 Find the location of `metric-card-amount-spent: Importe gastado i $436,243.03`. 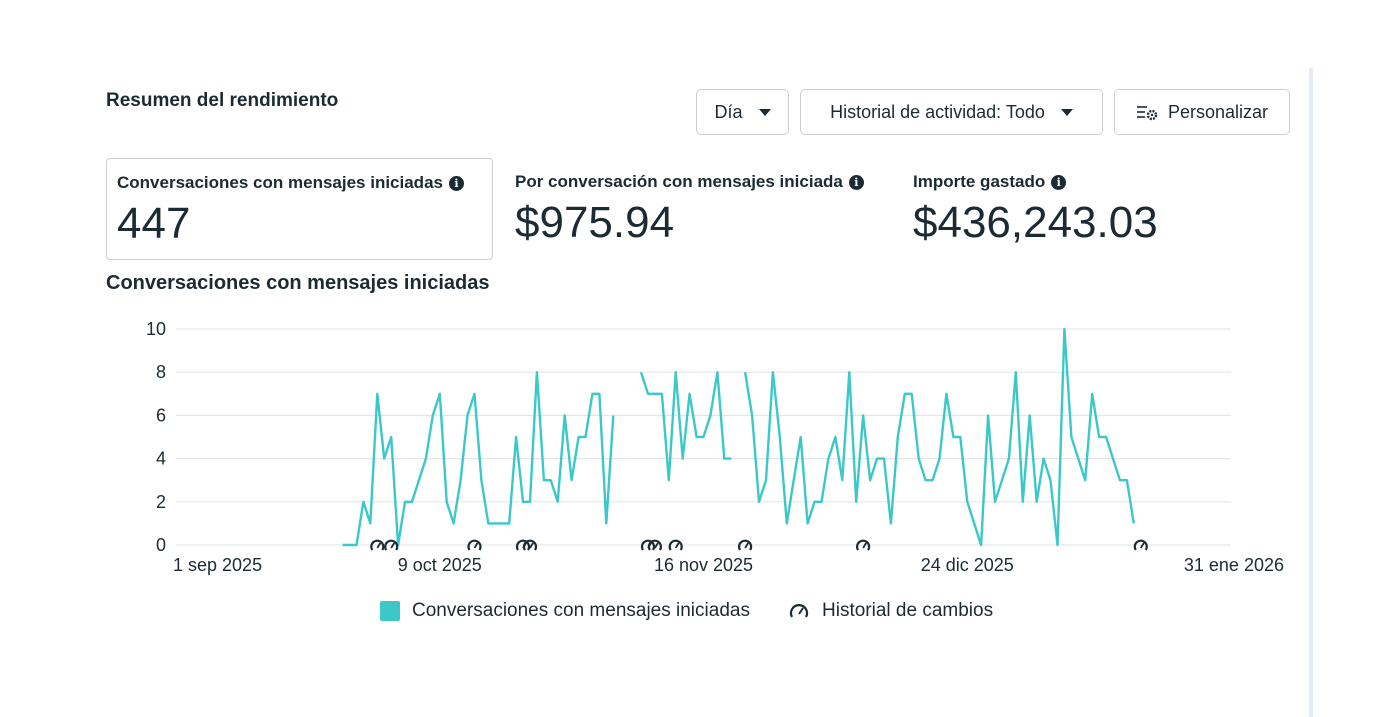

metric-card-amount-spent: Importe gastado i $436,243.03 is located at coordinates (1098, 209).